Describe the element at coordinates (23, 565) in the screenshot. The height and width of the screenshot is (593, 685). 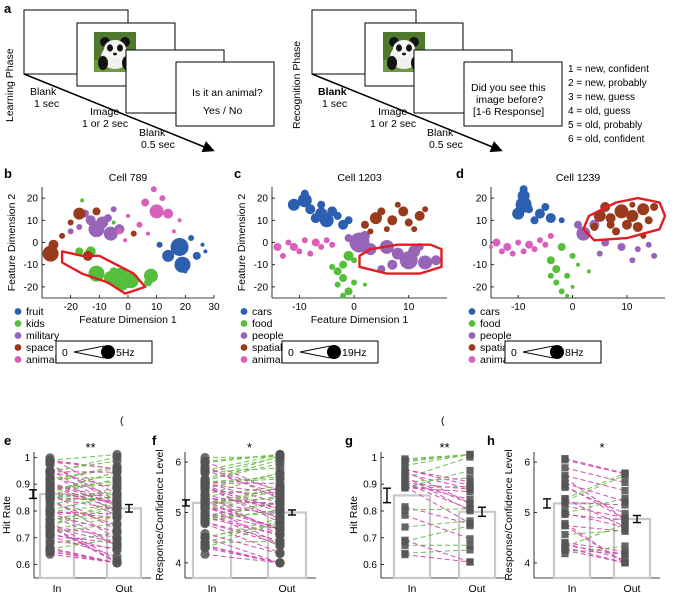
I see `y-tick-label-e: 0.6` at that location.